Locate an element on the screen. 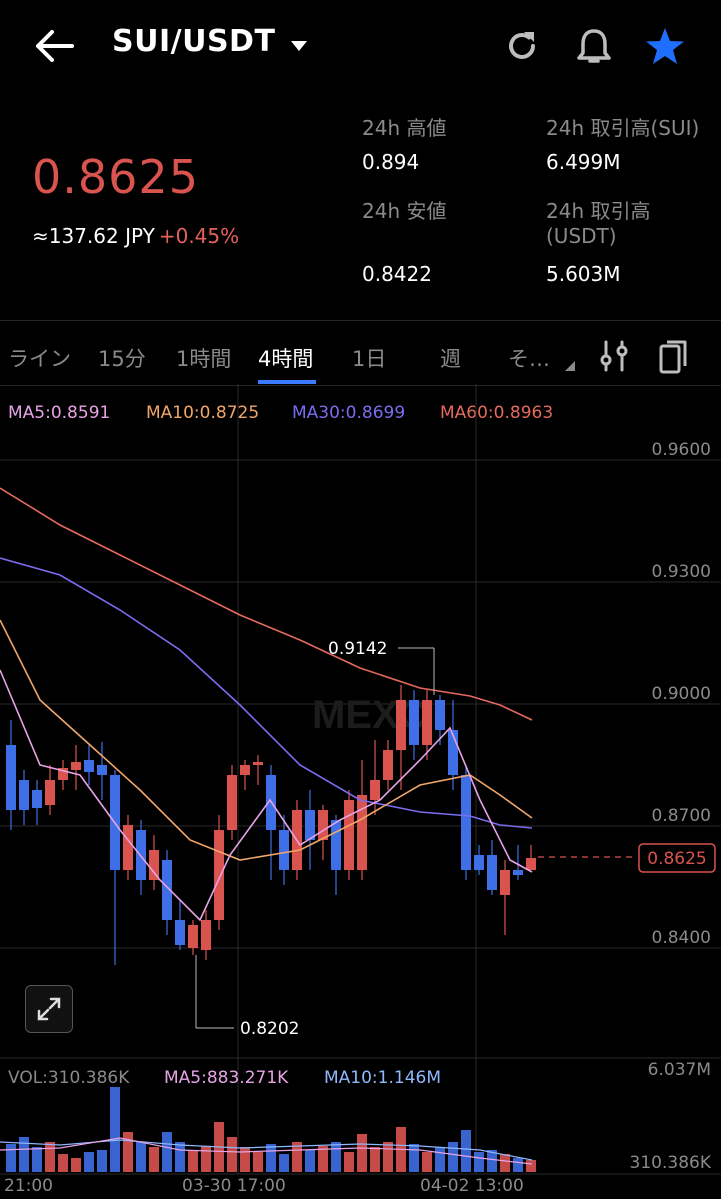  ma60-legend: MA60:0.8963 is located at coordinates (497, 413).